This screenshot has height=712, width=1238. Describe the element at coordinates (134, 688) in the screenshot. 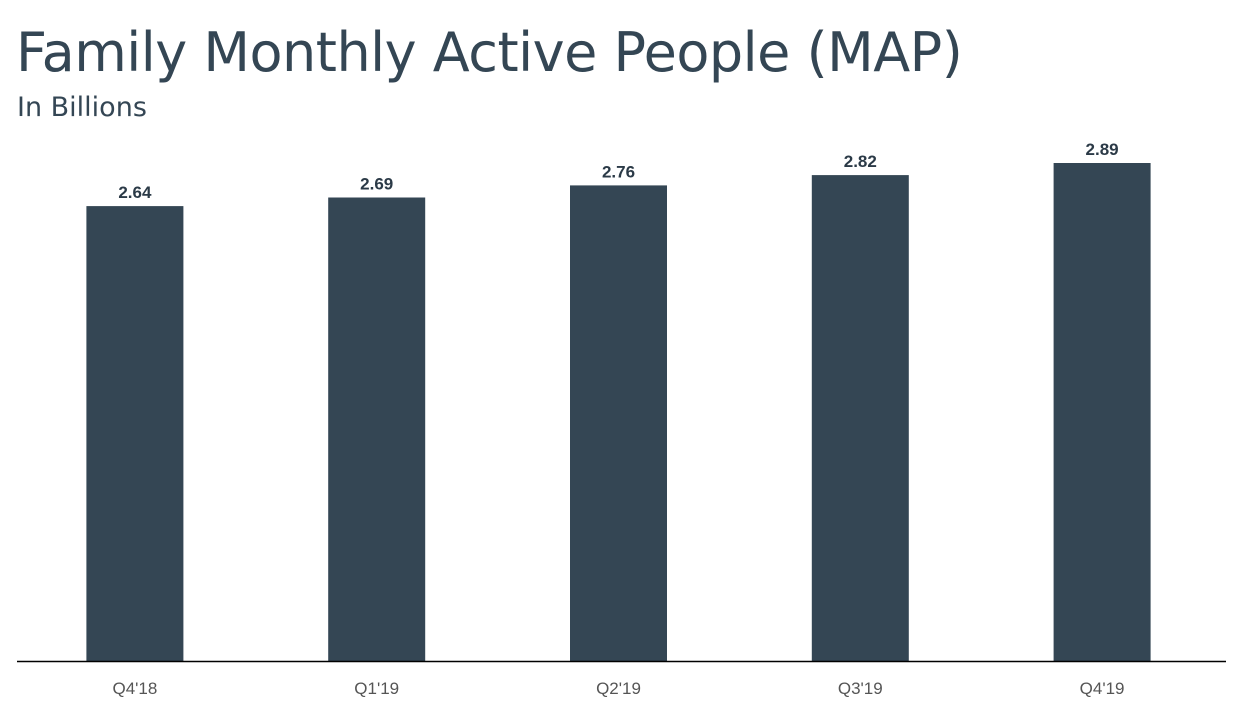

I see `x-tick-label: Q4'18` at that location.